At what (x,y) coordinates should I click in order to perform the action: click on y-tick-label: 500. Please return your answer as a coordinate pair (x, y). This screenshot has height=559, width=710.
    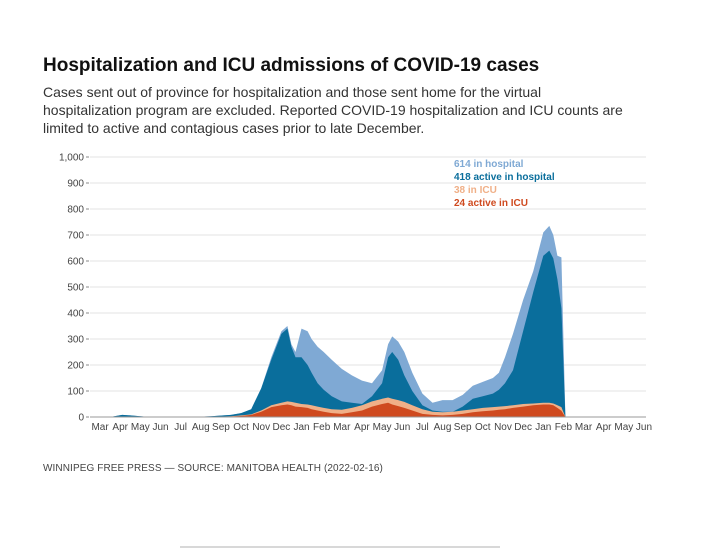
    Looking at the image, I should click on (75, 288).